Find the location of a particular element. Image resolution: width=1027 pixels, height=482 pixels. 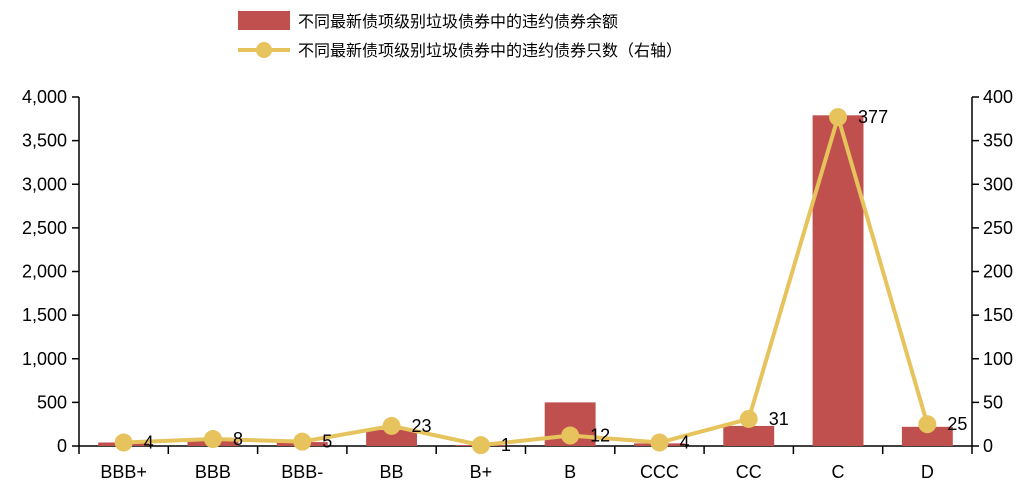

y-left-tick-label: 0 is located at coordinates (62, 446).